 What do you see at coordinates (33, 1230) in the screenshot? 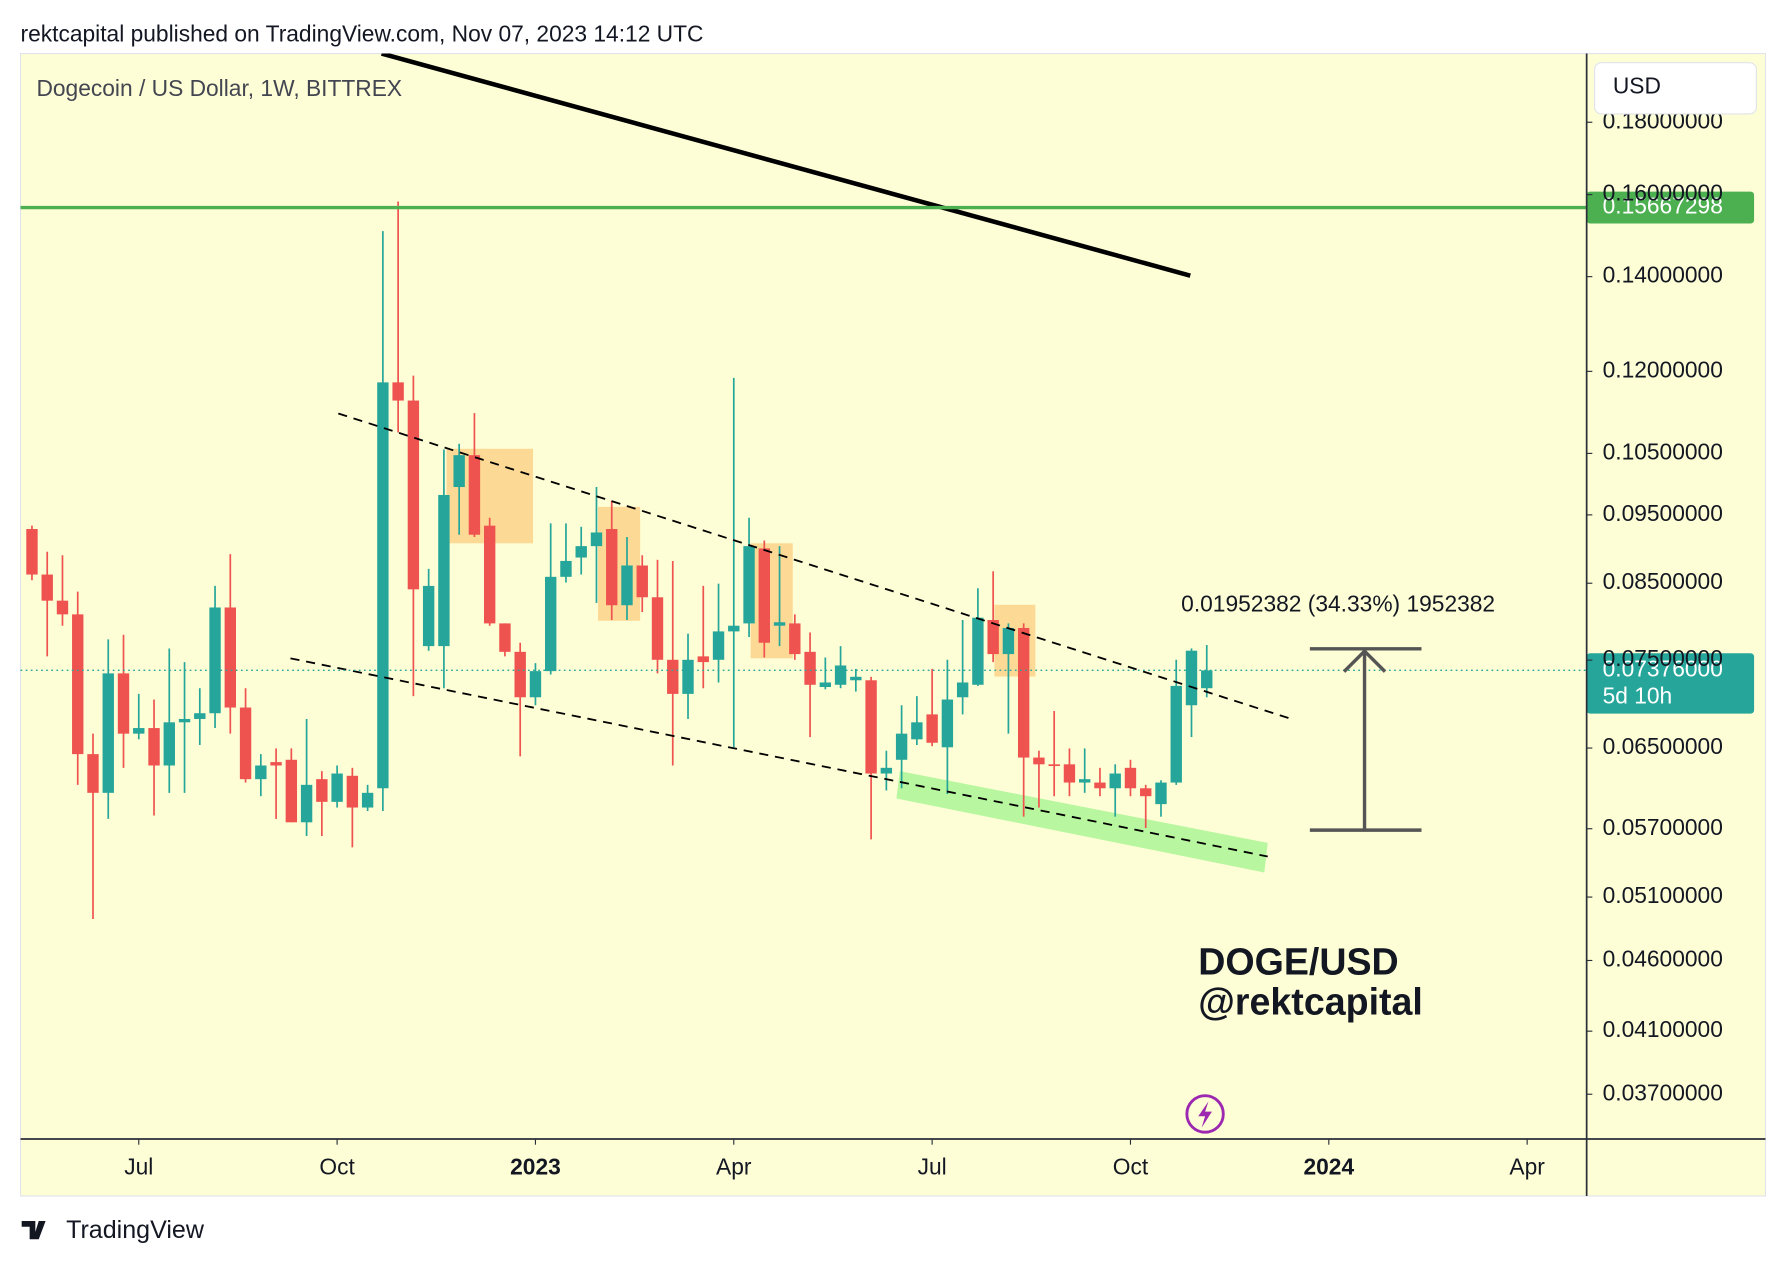
I see `logo-mark` at bounding box center [33, 1230].